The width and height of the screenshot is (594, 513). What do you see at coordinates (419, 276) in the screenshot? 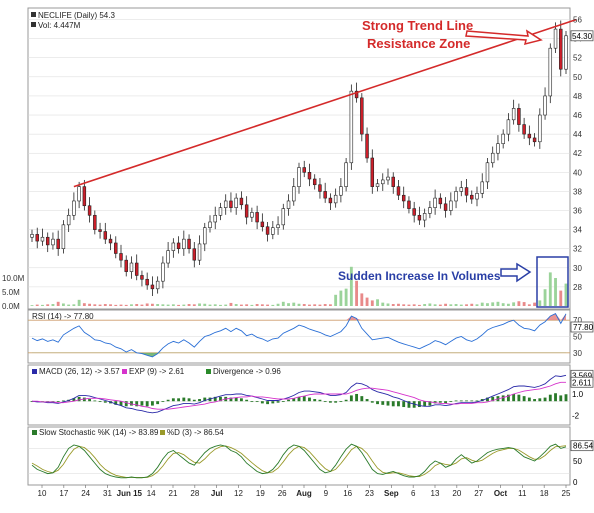
I see `annotation-volumes: Sudden Increase In Volumes` at bounding box center [419, 276].